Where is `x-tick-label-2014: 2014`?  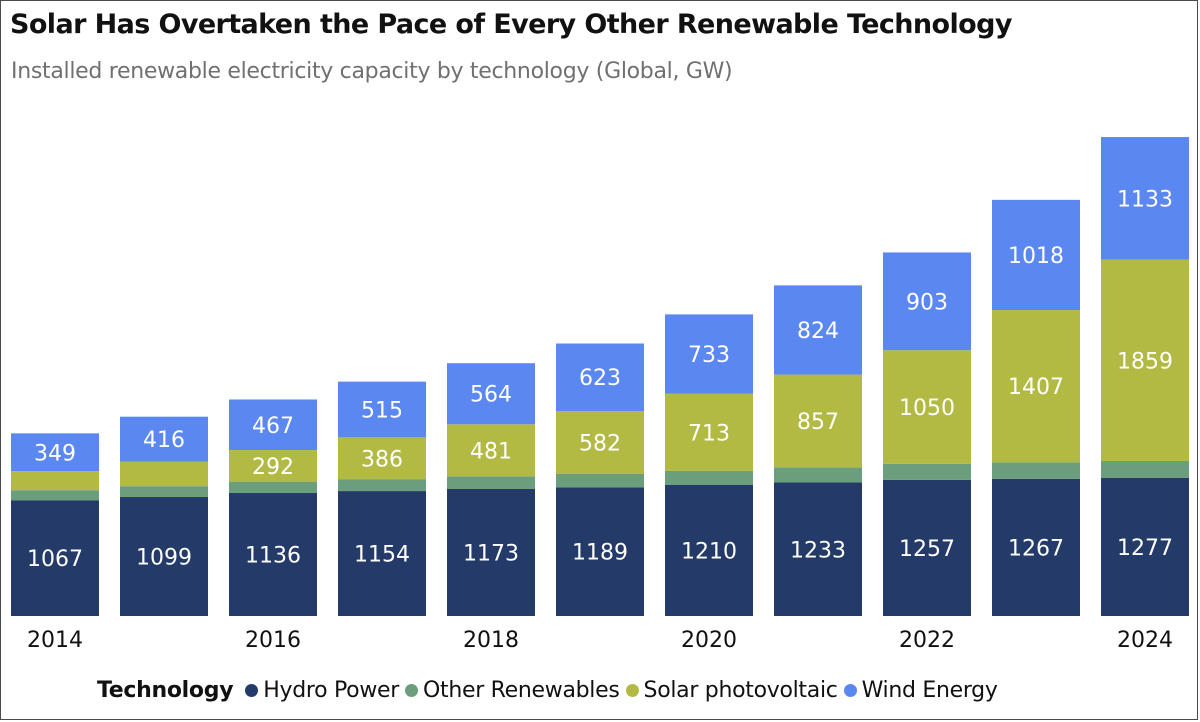 x-tick-label-2014: 2014 is located at coordinates (55, 640).